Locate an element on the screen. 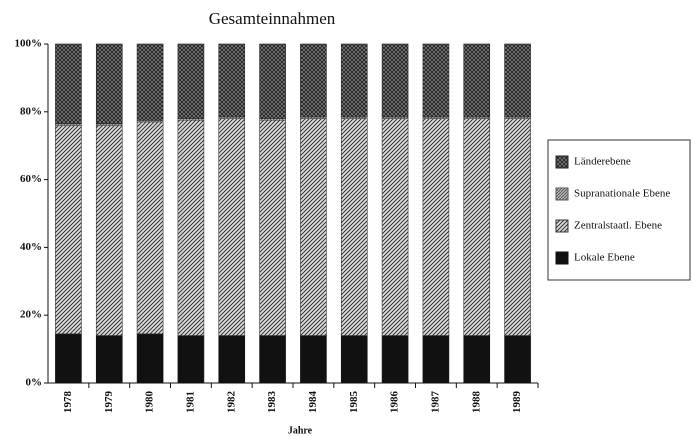 The image size is (692, 436). x-tick-label: 1979 is located at coordinates (109, 402).